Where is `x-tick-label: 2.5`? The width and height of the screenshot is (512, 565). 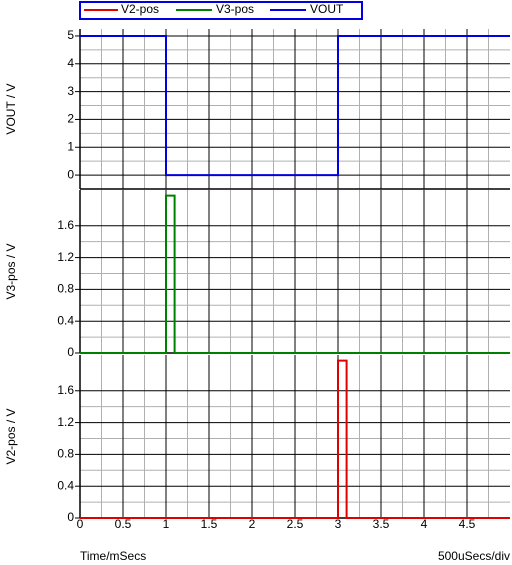
x-tick-label: 2.5 is located at coordinates (295, 524).